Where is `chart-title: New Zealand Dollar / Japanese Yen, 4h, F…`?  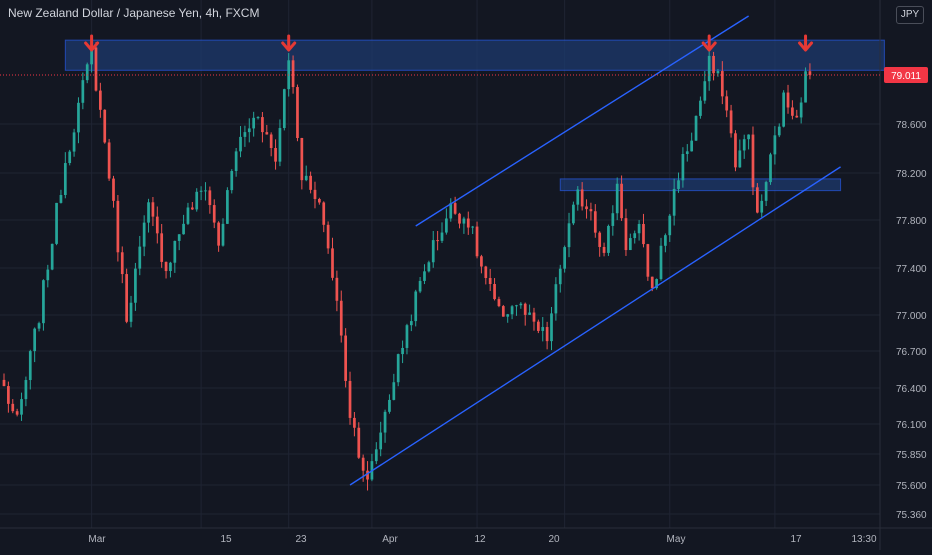 chart-title: New Zealand Dollar / Japanese Yen, 4h, F… is located at coordinates (134, 13).